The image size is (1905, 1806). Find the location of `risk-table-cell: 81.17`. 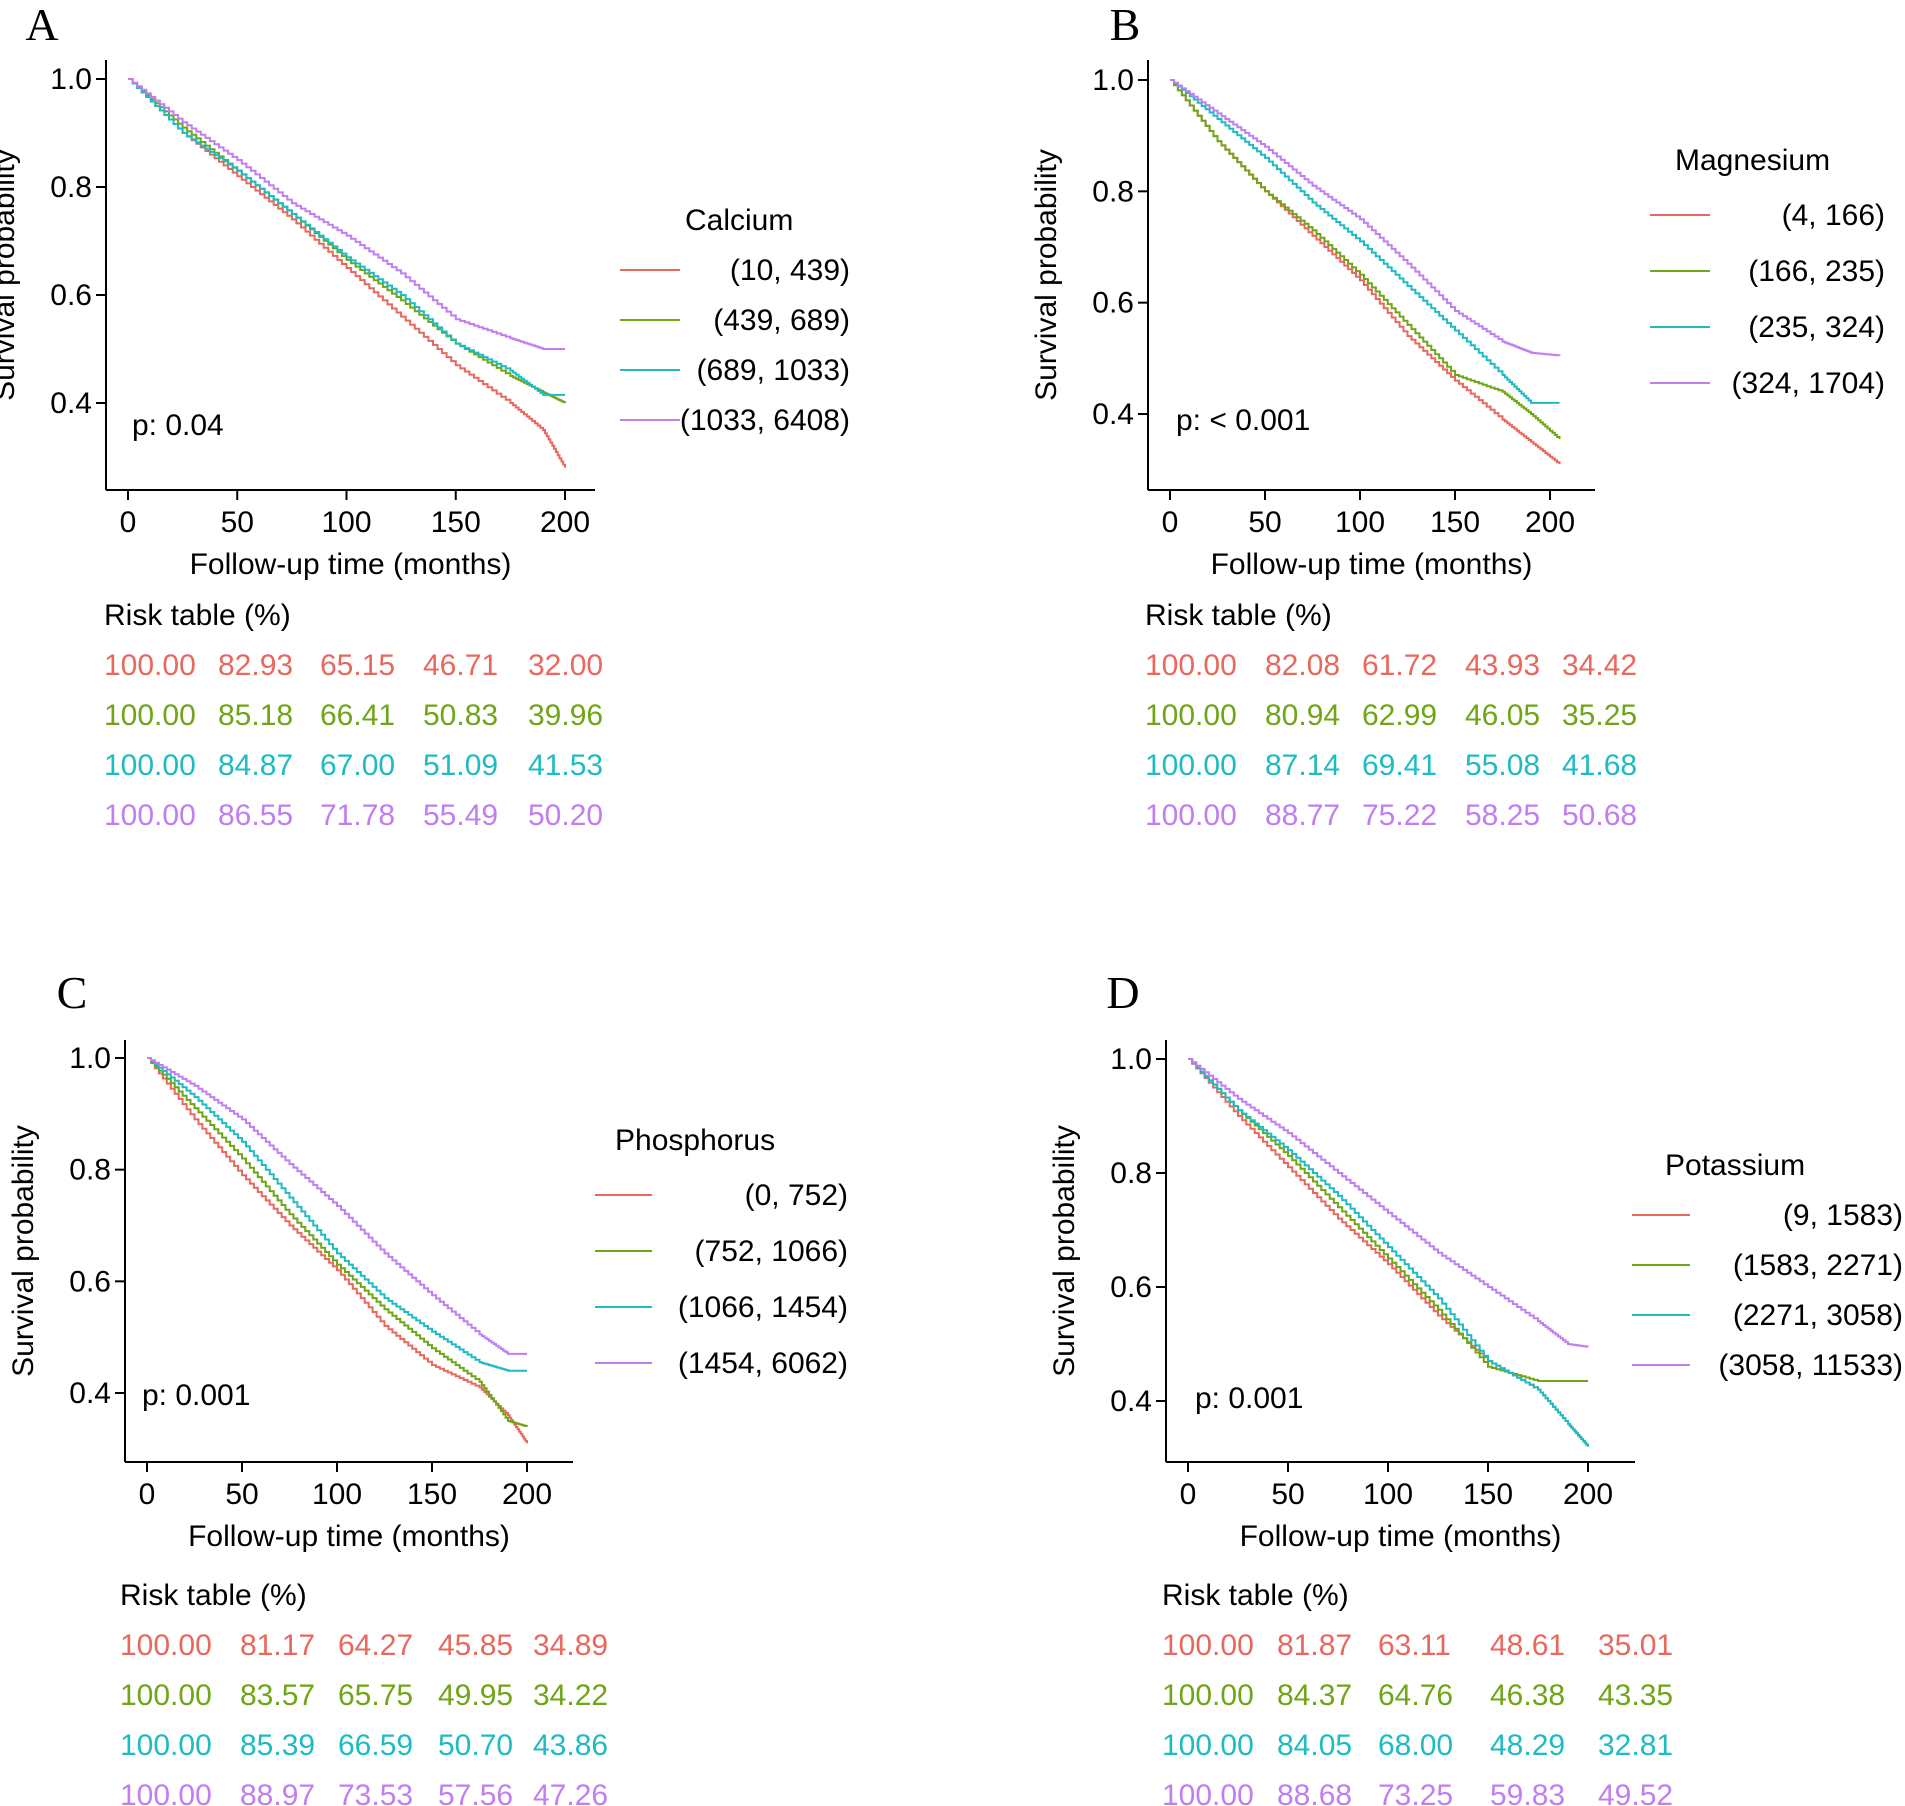

risk-table-cell: 81.17 is located at coordinates (277, 1645).